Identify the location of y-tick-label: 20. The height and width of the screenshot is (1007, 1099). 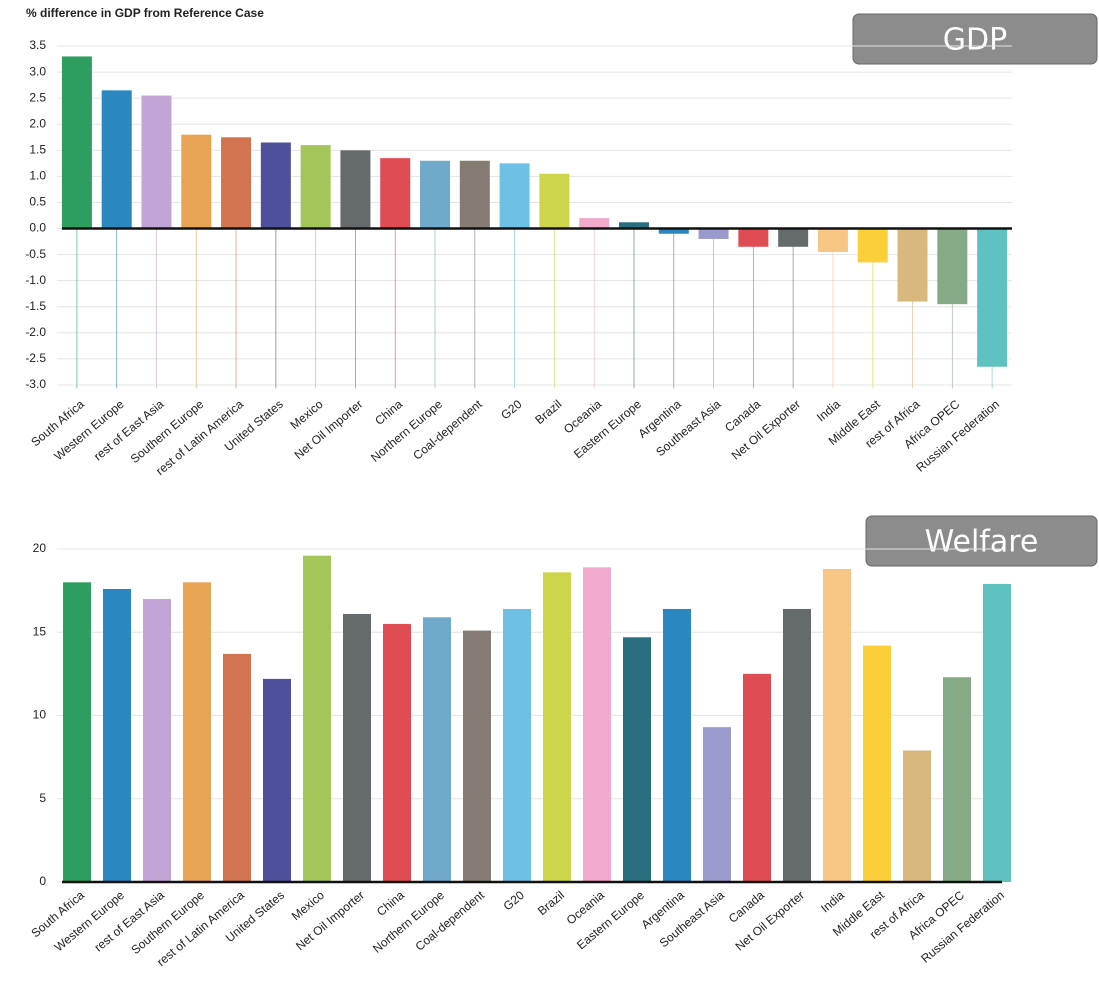
(40, 548).